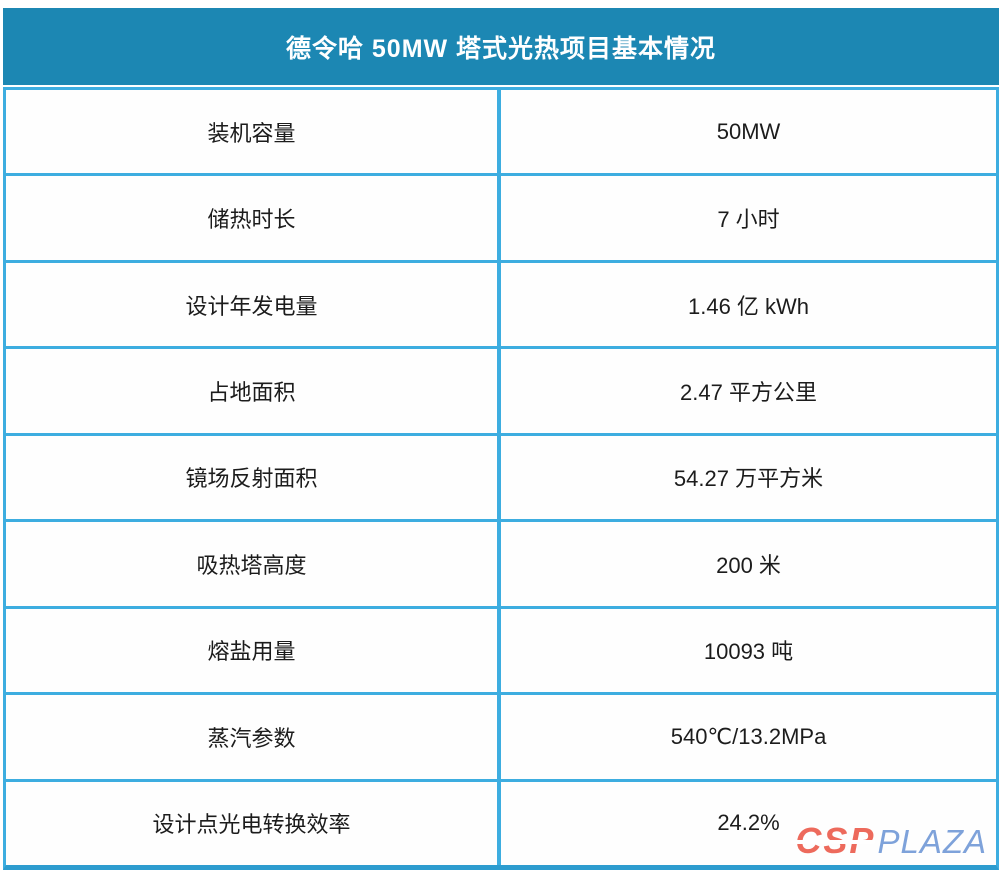 This screenshot has width=1003, height=873. What do you see at coordinates (748, 737) in the screenshot?
I see `row-value-steam-parameters: 540℃/13.2MPa` at bounding box center [748, 737].